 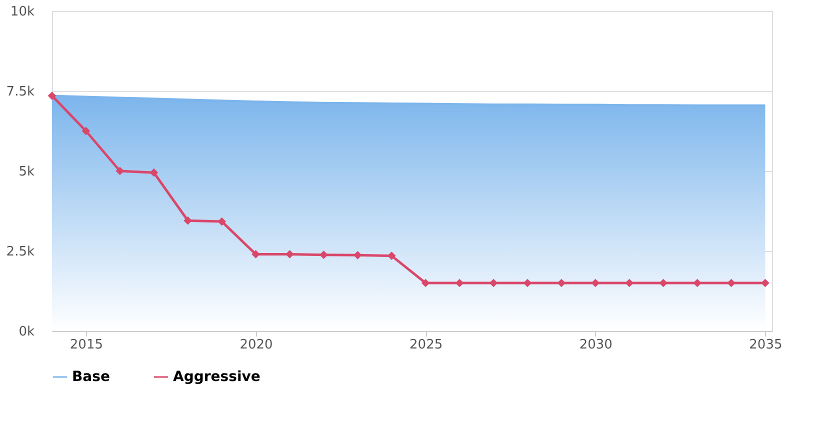 What do you see at coordinates (216, 377) in the screenshot?
I see `legend-label: Aggressive` at bounding box center [216, 377].